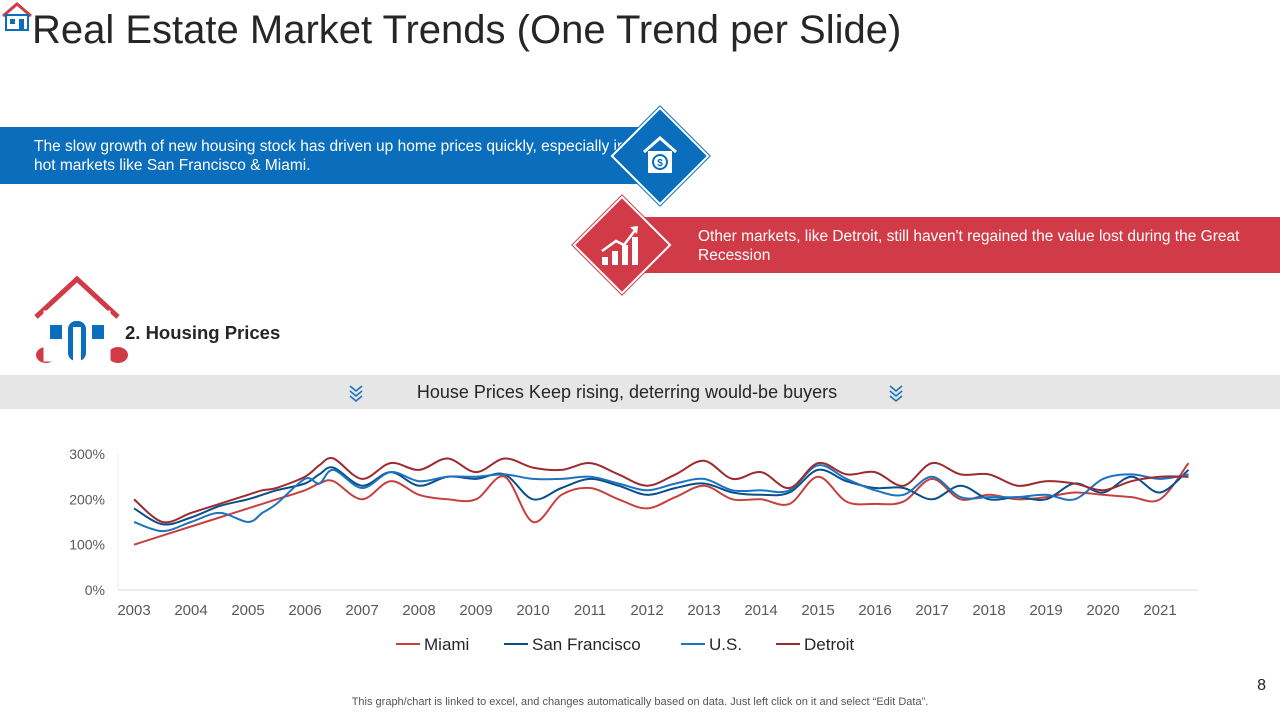 Image resolution: width=1280 pixels, height=720 pixels. What do you see at coordinates (418, 610) in the screenshot?
I see `x-tick-label: 2008` at bounding box center [418, 610].